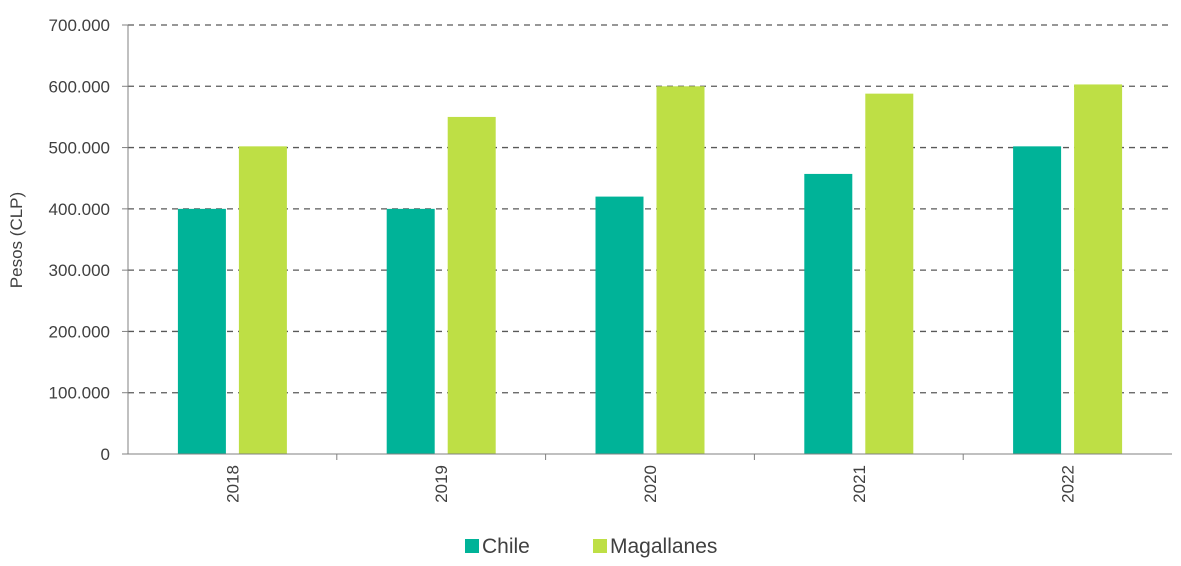 Image resolution: width=1181 pixels, height=566 pixels. I want to click on bar-chile-2022, so click(1037, 300).